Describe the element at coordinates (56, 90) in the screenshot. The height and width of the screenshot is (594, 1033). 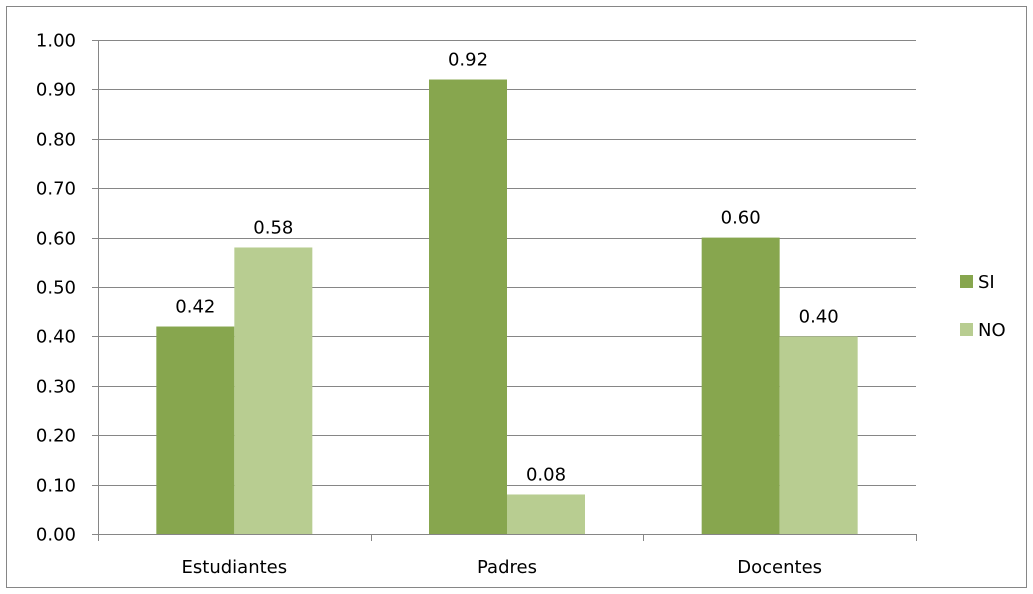
I see `y-tick-label: 0.90` at that location.